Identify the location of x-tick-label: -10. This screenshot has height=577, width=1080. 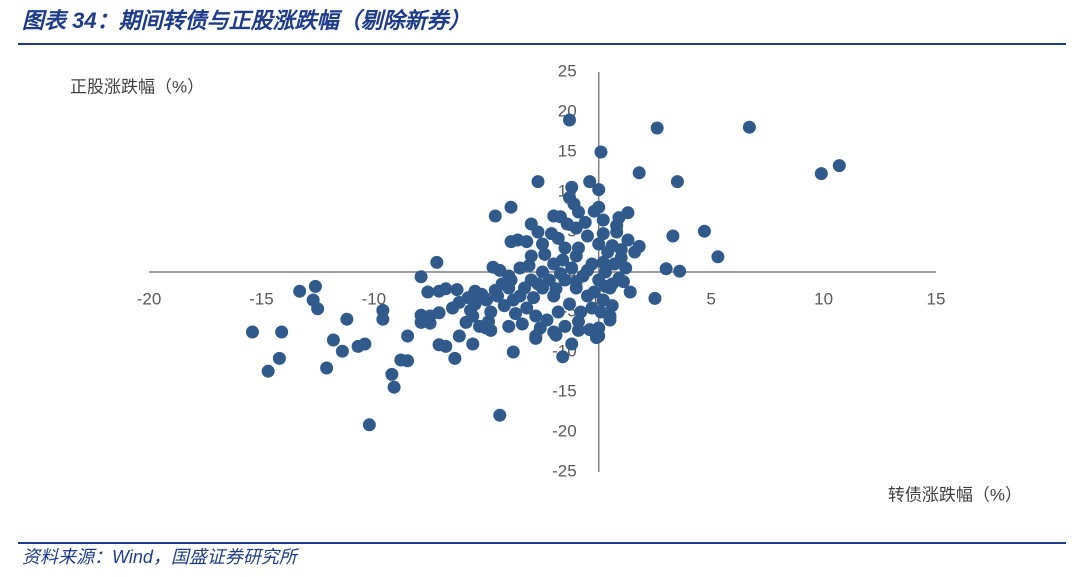
(374, 298).